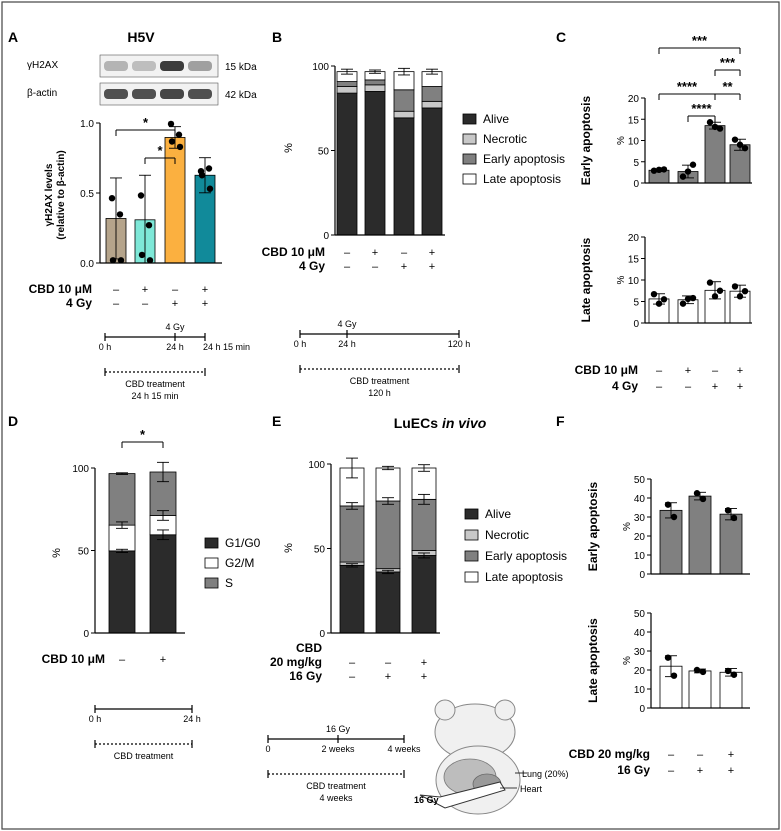 This screenshot has width=781, height=831. Describe the element at coordinates (122, 660) in the screenshot. I see `panel-d-condition-sign: –` at that location.